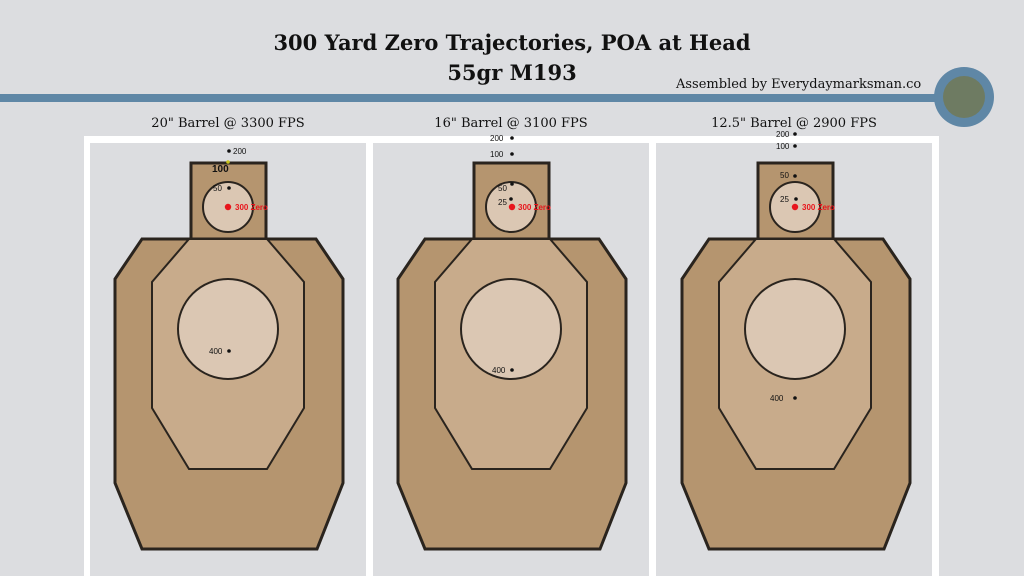 Image resolution: width=1024 pixels, height=576 pixels. Describe the element at coordinates (475, 98) in the screenshot. I see `accent-rule` at that location.